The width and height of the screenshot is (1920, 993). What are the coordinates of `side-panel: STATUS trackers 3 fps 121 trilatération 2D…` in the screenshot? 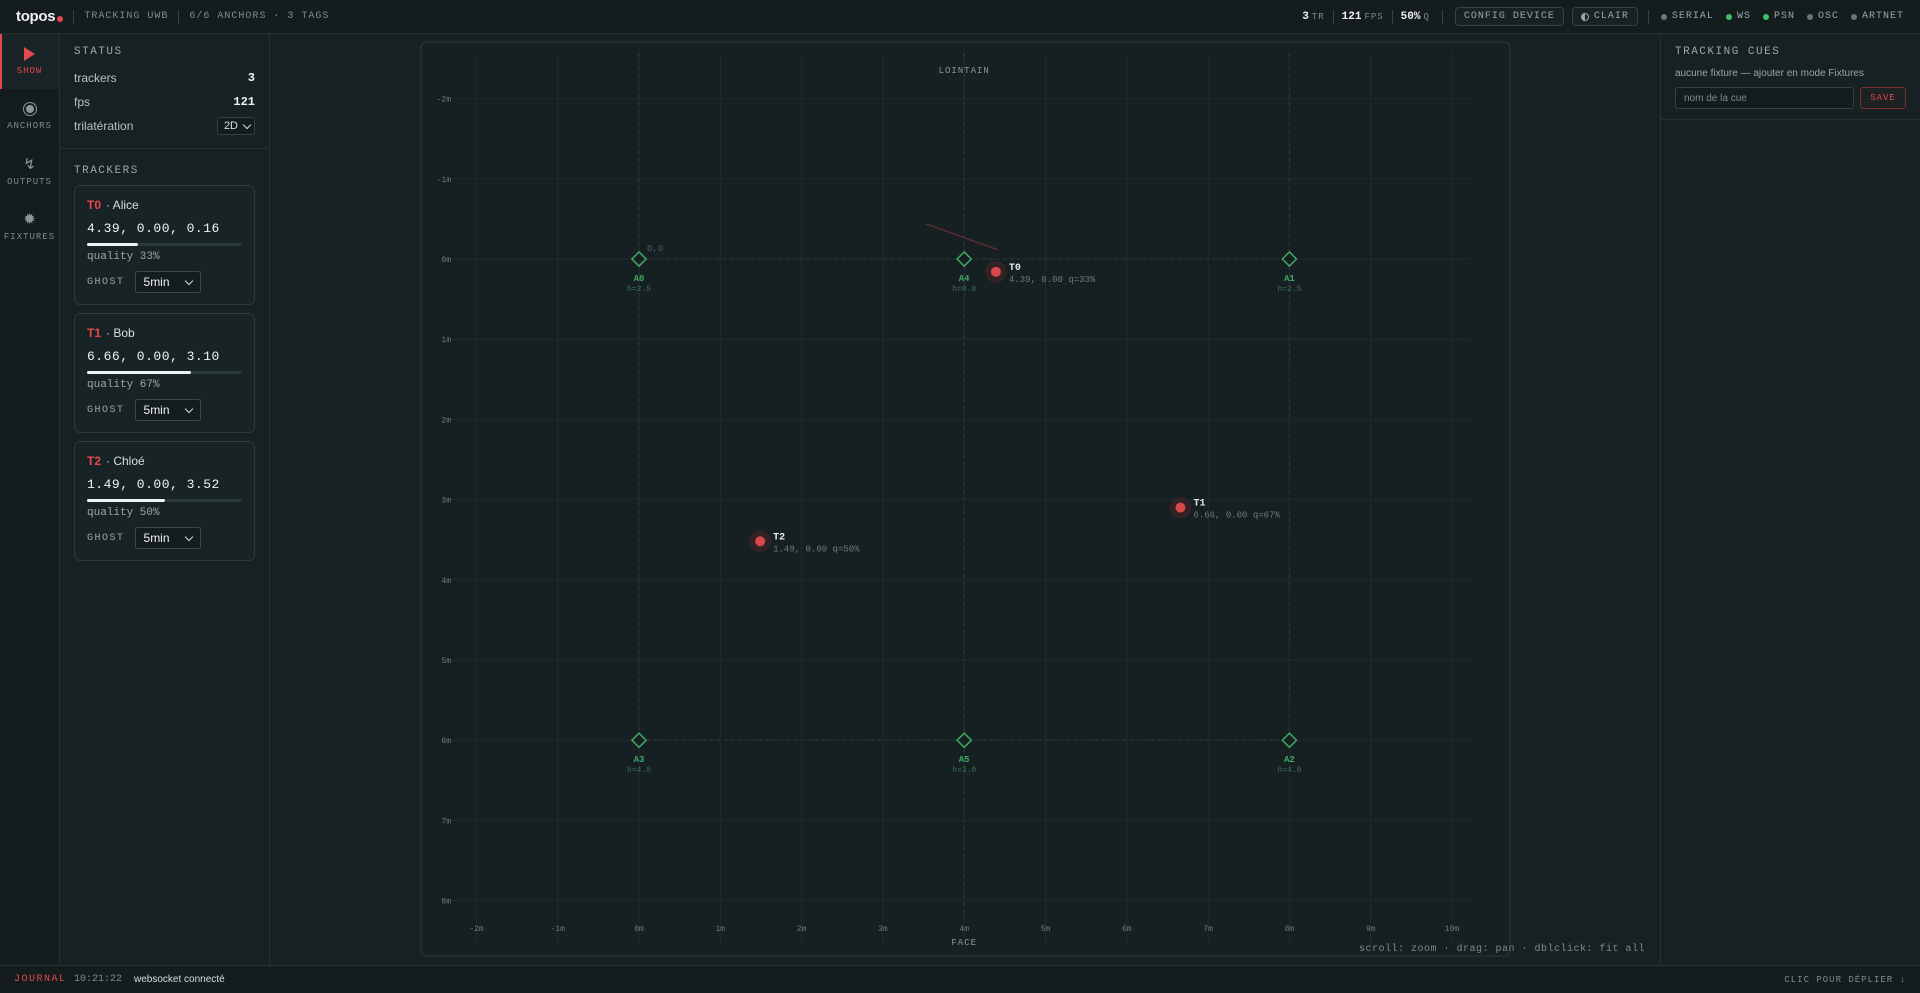 It's located at (165, 499).